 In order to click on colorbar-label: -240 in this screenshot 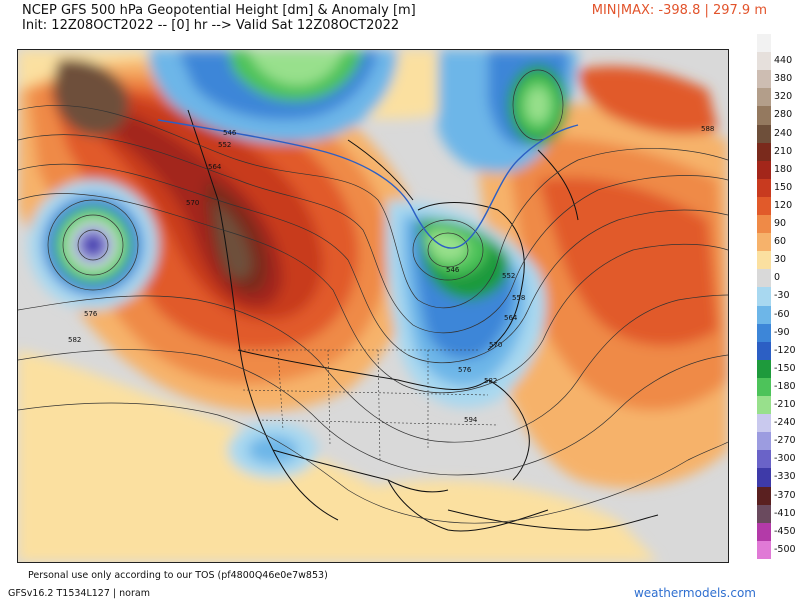, I will do `click(785, 423)`.